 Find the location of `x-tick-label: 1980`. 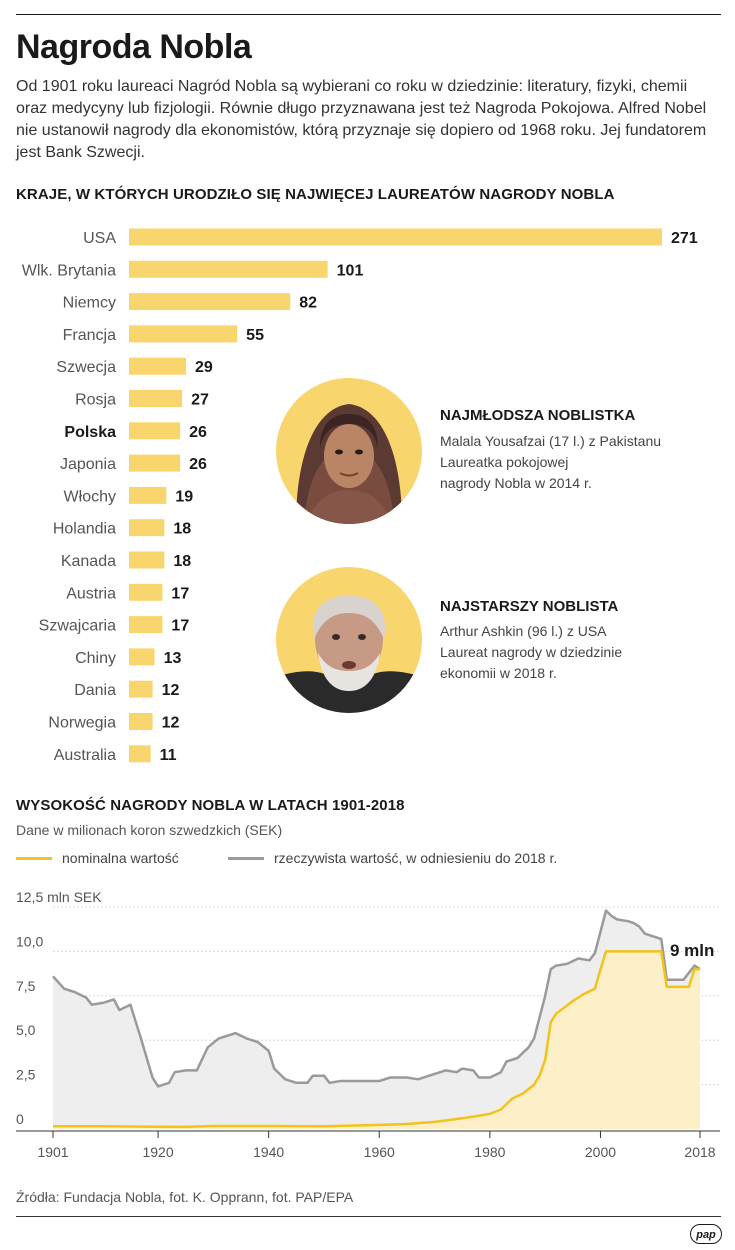

x-tick-label: 1980 is located at coordinates (489, 1152).